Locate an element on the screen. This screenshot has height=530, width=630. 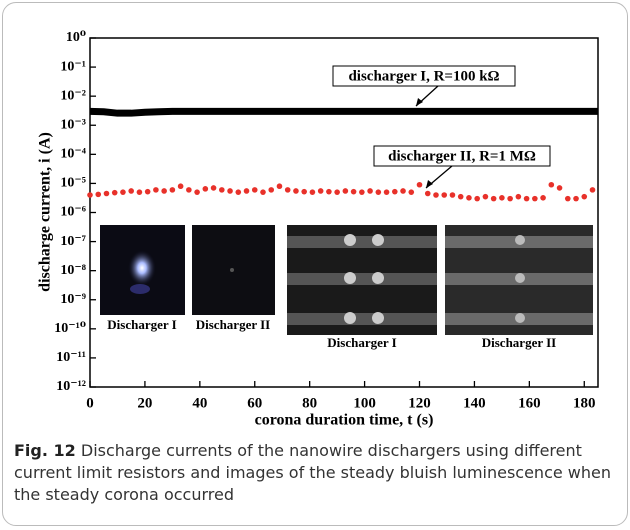
annotation: discharger I, R=100 kΩ is located at coordinates (423, 76).